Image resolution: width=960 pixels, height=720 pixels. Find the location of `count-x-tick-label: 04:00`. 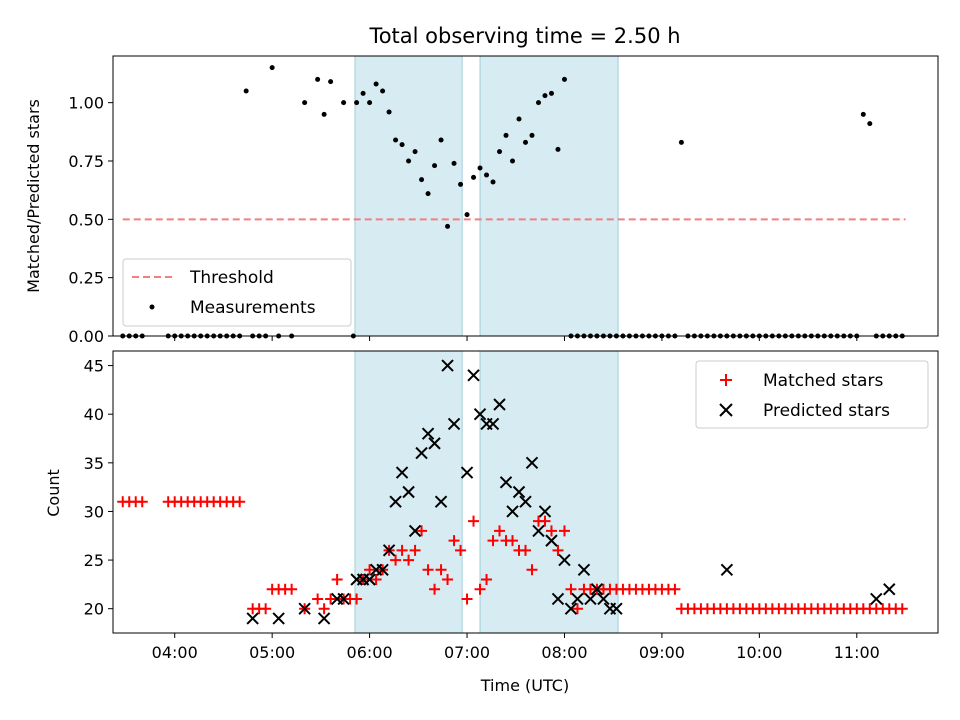

count-x-tick-label: 04:00 is located at coordinates (175, 652).